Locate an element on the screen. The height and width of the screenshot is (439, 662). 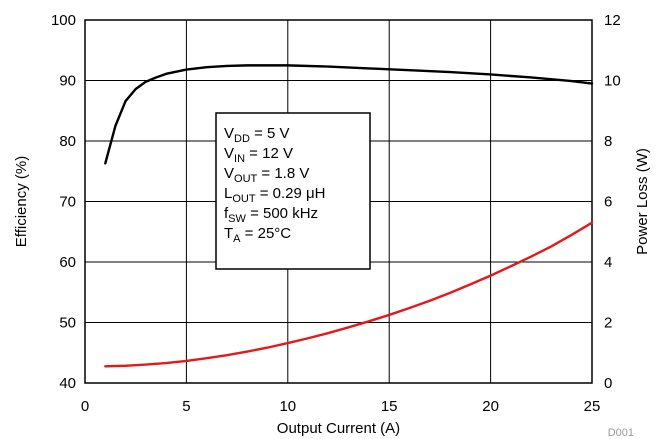
y-left-tick-label: 50 is located at coordinates (67, 323).